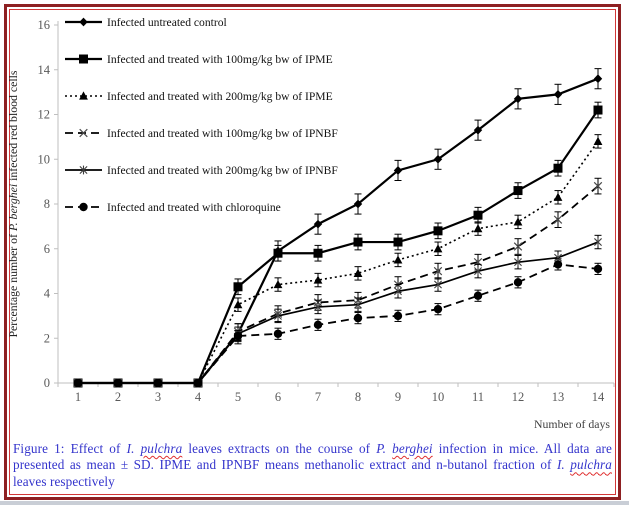  What do you see at coordinates (558, 397) in the screenshot?
I see `x-tick-label: 13` at bounding box center [558, 397].